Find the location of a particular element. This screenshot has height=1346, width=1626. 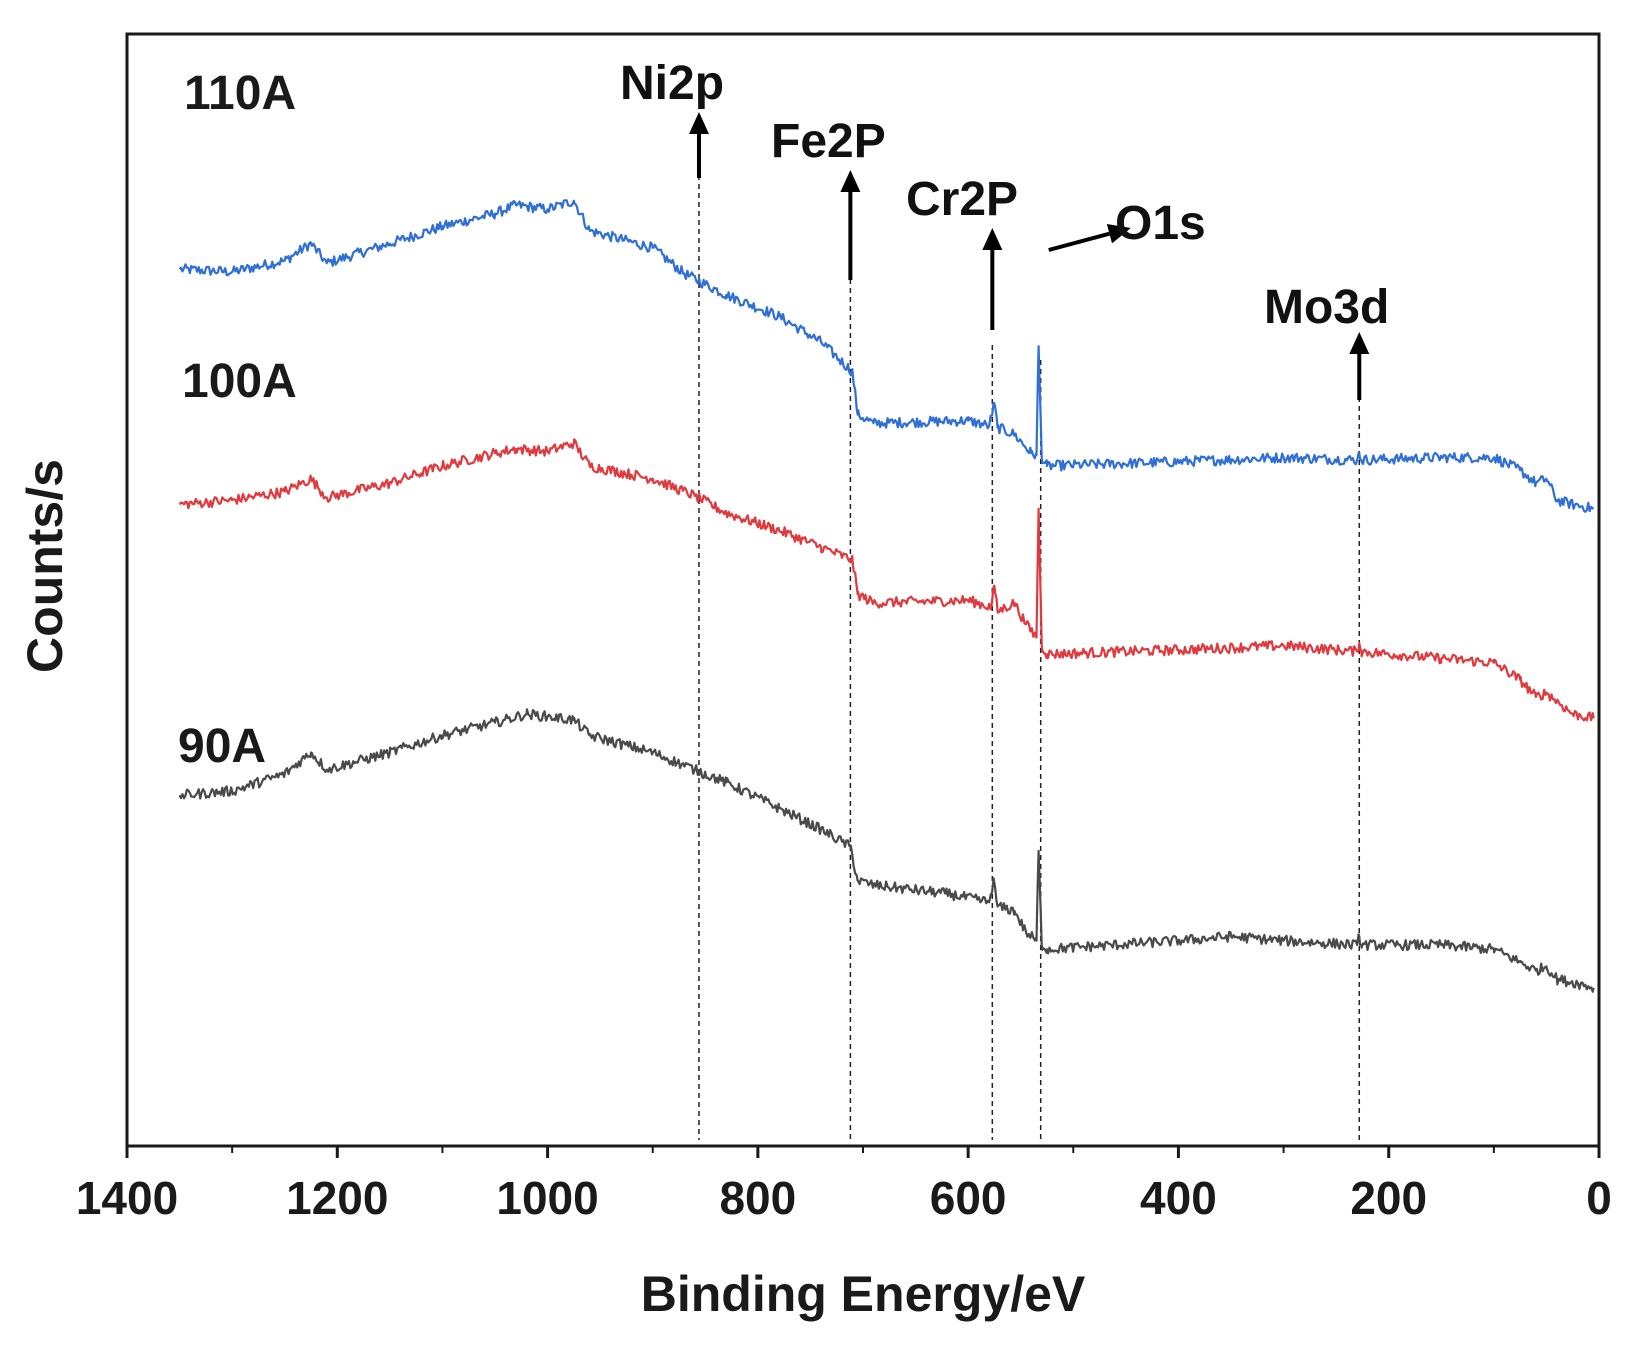

arrow-ni2p is located at coordinates (698, 145).